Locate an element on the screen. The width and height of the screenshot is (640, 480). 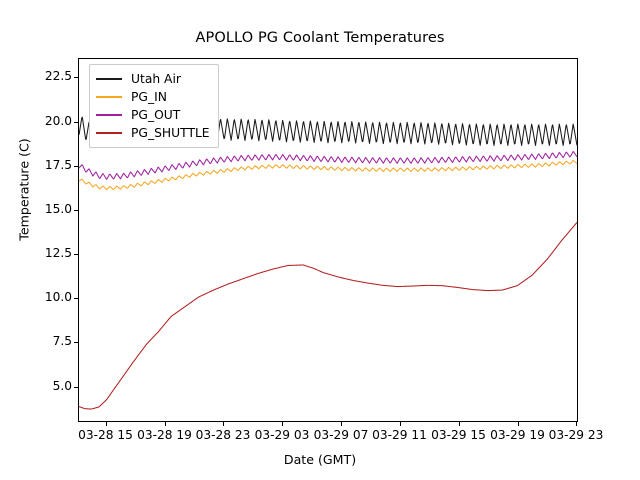
y-axis-tick-label: 15.0 is located at coordinates (58, 208).